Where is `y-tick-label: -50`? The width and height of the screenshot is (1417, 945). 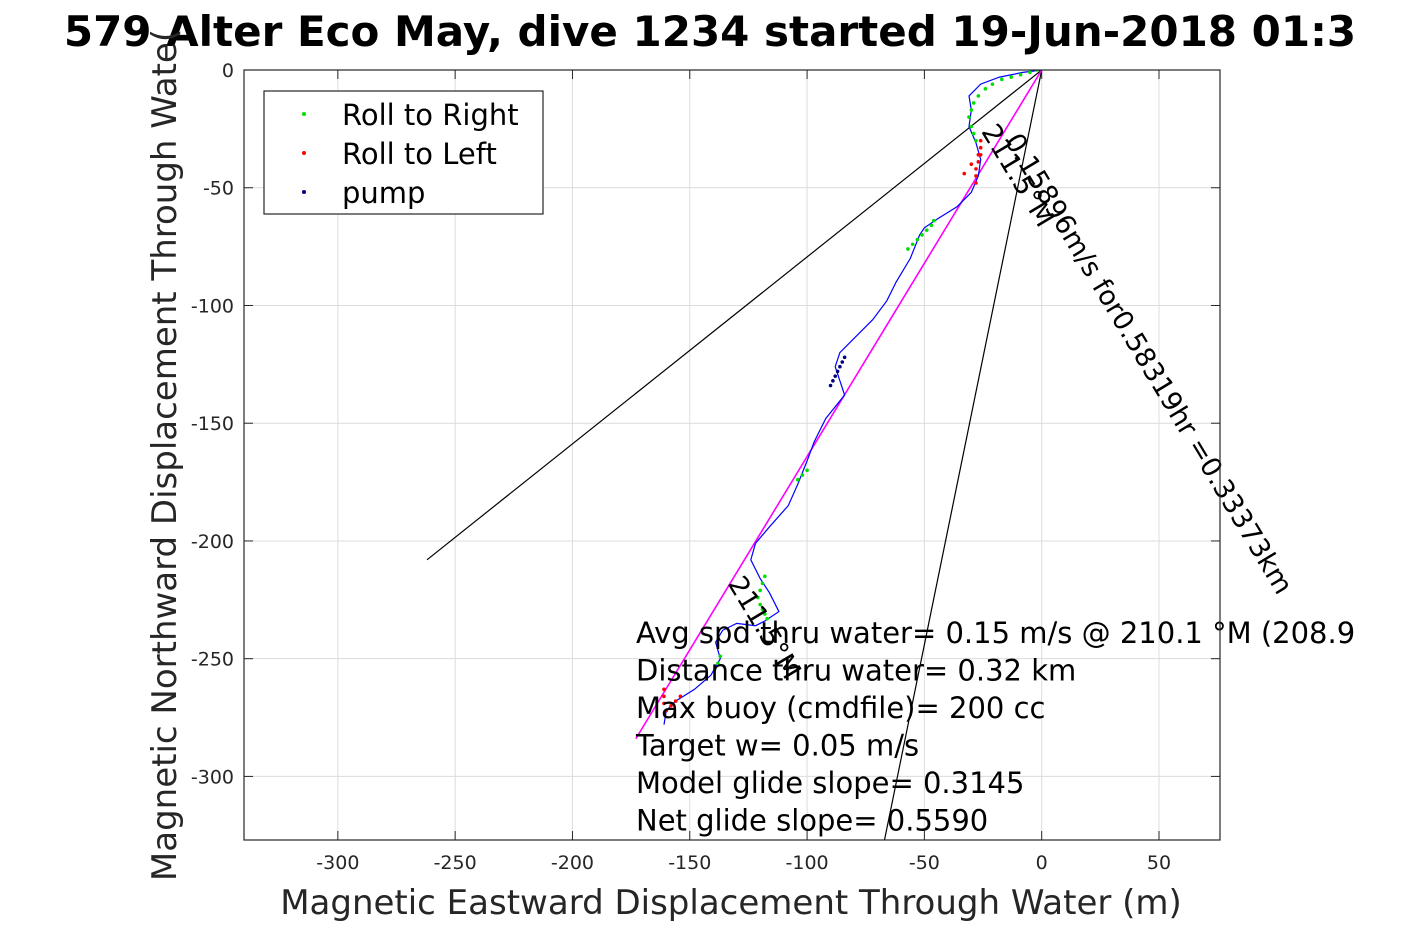 y-tick-label: -50 is located at coordinates (218, 189).